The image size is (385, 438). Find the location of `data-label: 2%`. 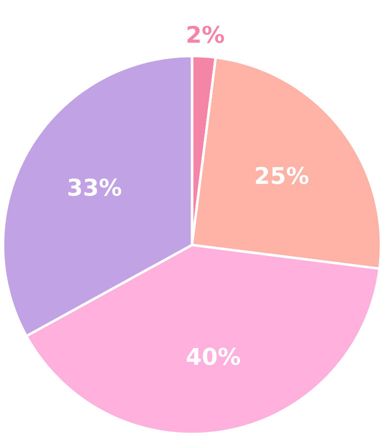

data-label: 2% is located at coordinates (206, 35).